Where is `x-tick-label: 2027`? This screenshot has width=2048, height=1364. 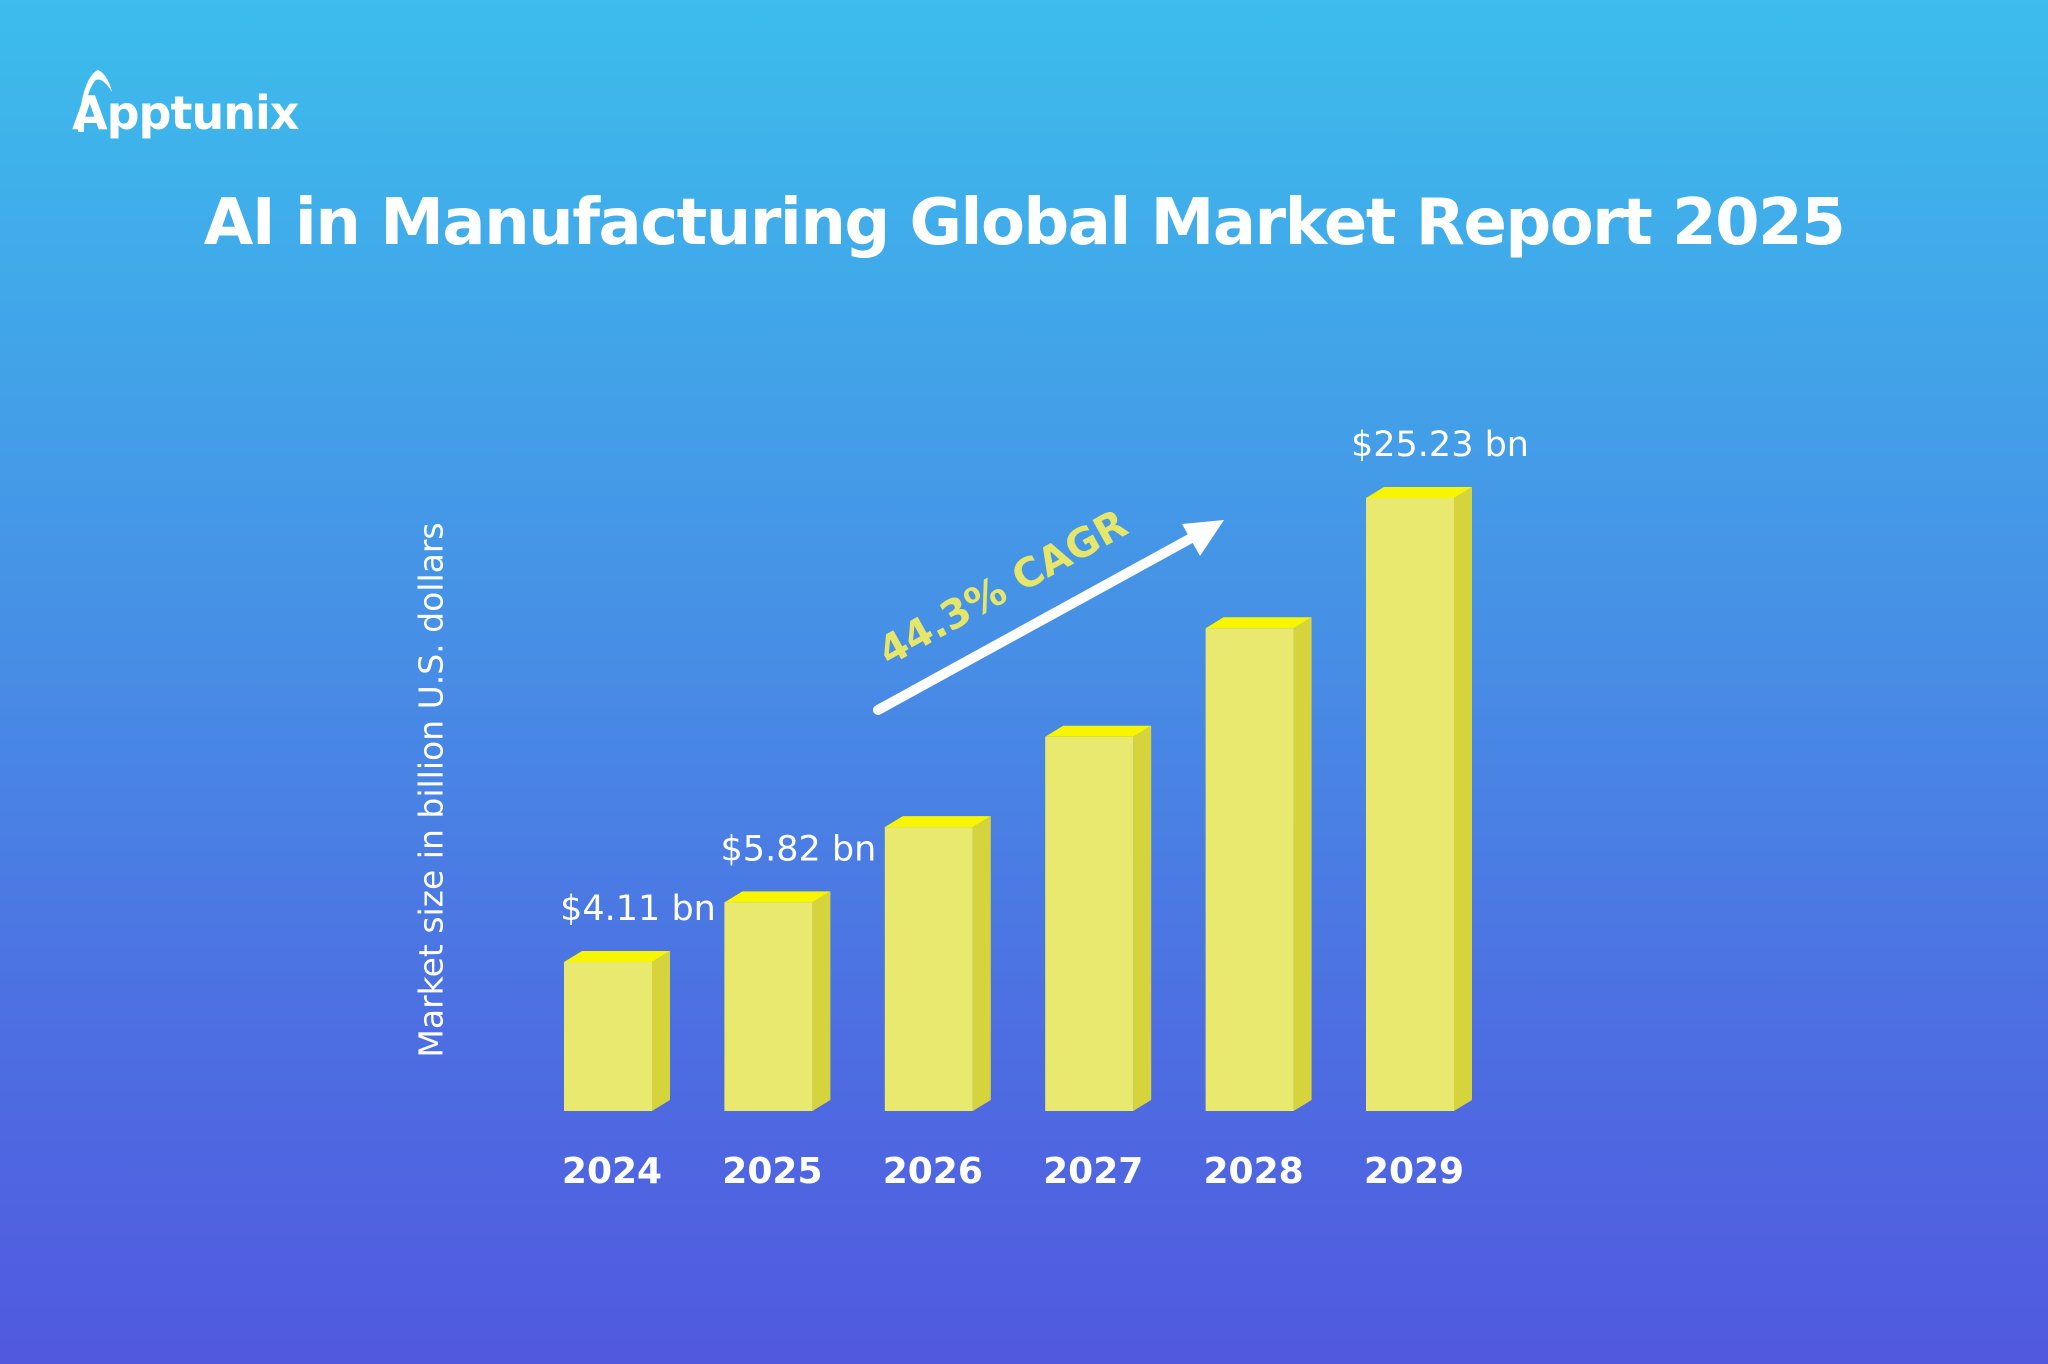
x-tick-label: 2027 is located at coordinates (1093, 1171).